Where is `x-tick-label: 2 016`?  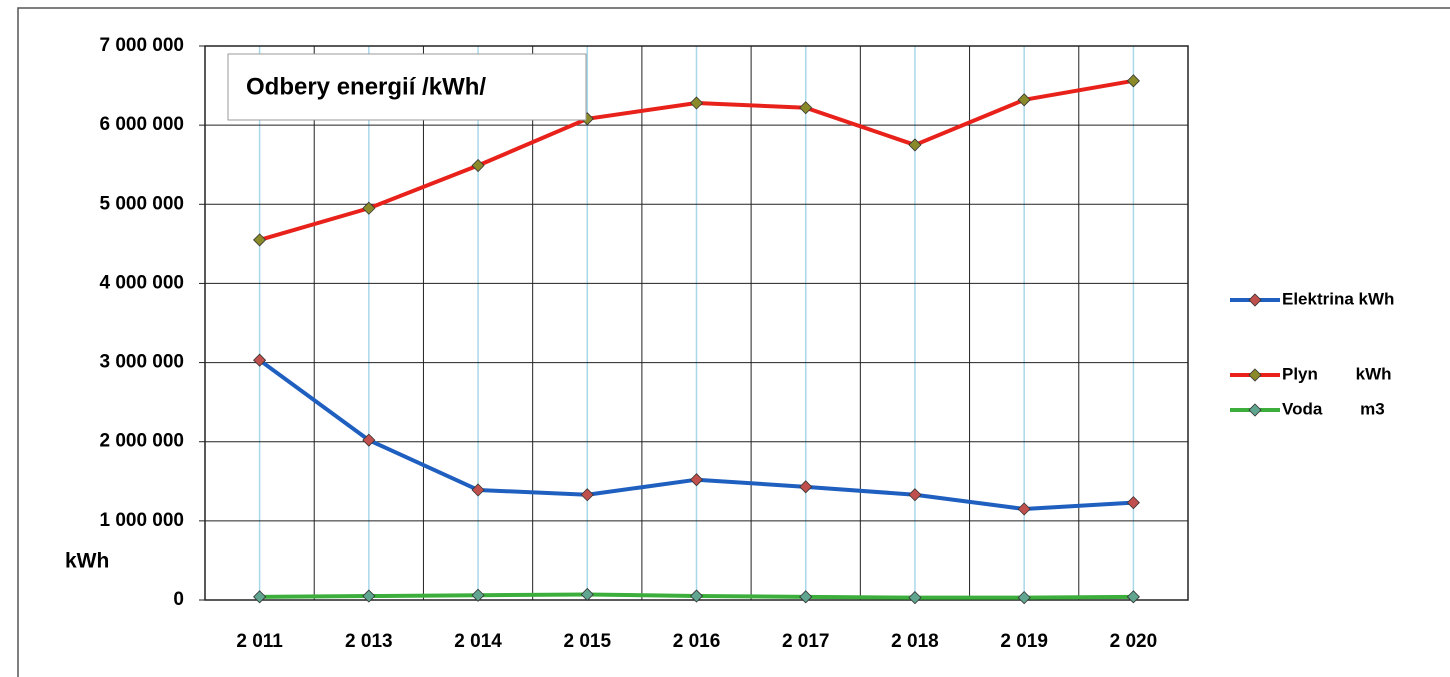 x-tick-label: 2 016 is located at coordinates (697, 641).